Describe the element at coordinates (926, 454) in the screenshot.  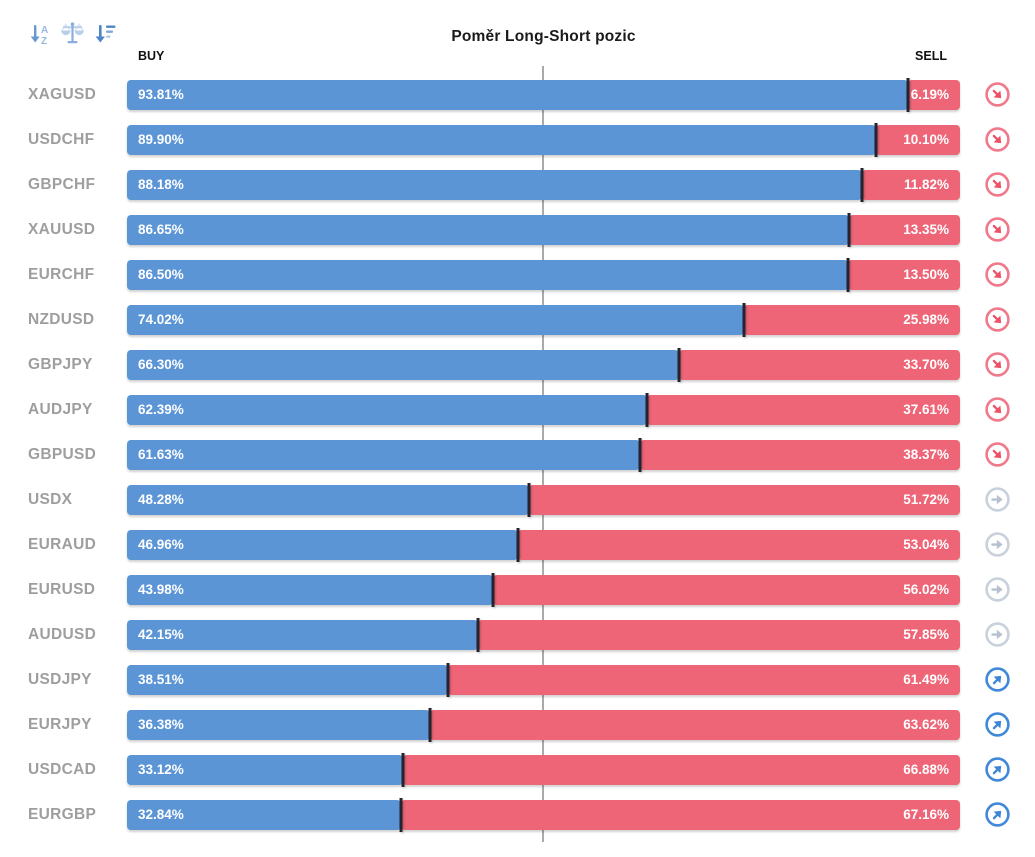
I see `sell-percent: 38.37%` at that location.